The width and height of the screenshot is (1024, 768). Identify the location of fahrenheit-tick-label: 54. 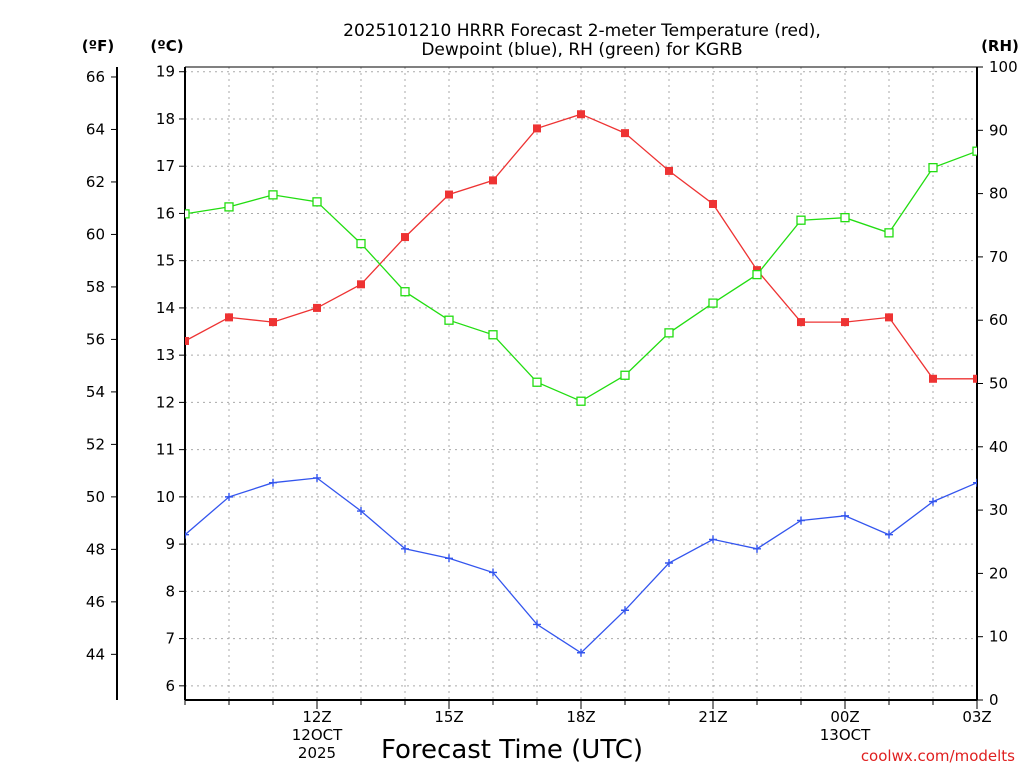
(95, 392).